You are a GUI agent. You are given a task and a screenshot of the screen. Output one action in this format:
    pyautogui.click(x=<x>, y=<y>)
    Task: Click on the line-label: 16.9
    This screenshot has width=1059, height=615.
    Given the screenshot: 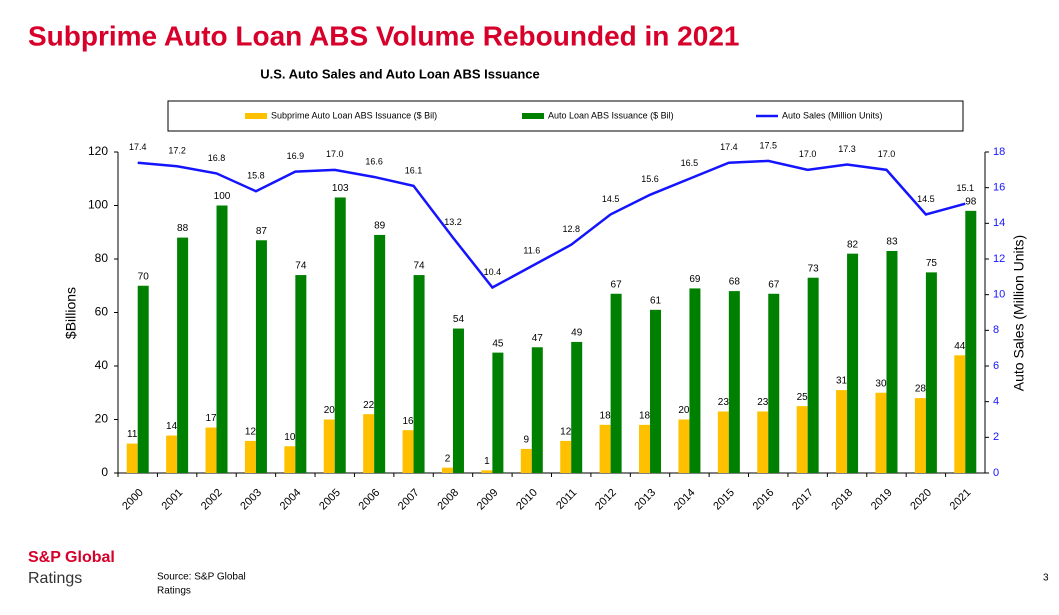 What is the action you would take?
    pyautogui.click(x=296, y=156)
    